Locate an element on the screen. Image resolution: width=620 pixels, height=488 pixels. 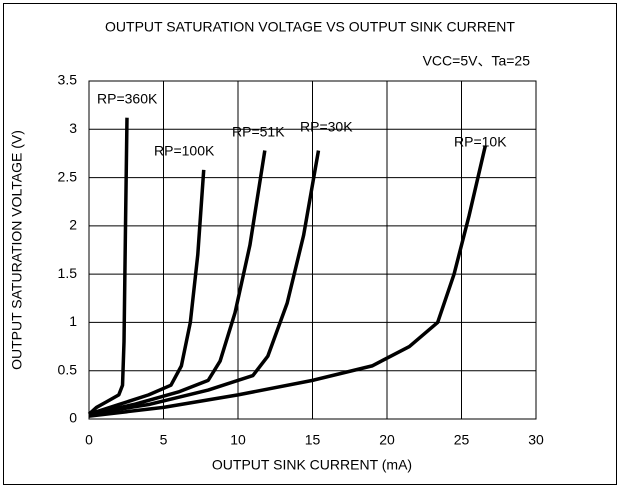
series-label: RP=51K is located at coordinates (258, 132).